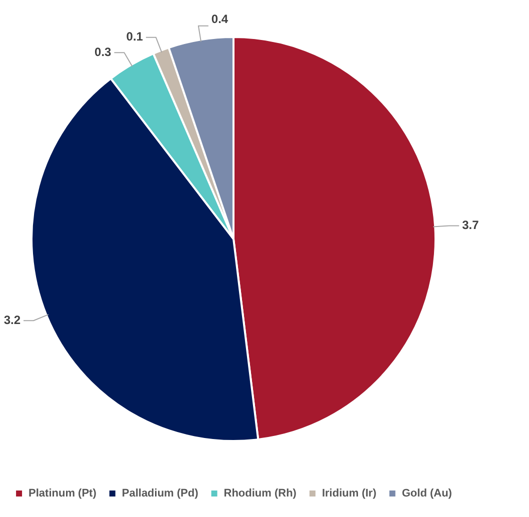 The height and width of the screenshot is (517, 529). Describe the element at coordinates (135, 37) in the screenshot. I see `data-label: 0.1` at that location.